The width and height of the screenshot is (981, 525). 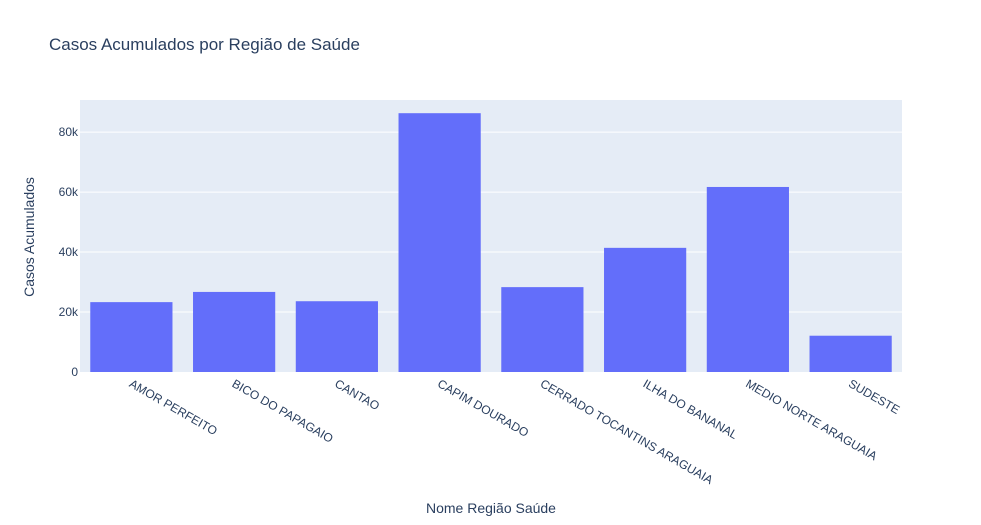 I want to click on x-tick-label: CANTAO, so click(x=357, y=394).